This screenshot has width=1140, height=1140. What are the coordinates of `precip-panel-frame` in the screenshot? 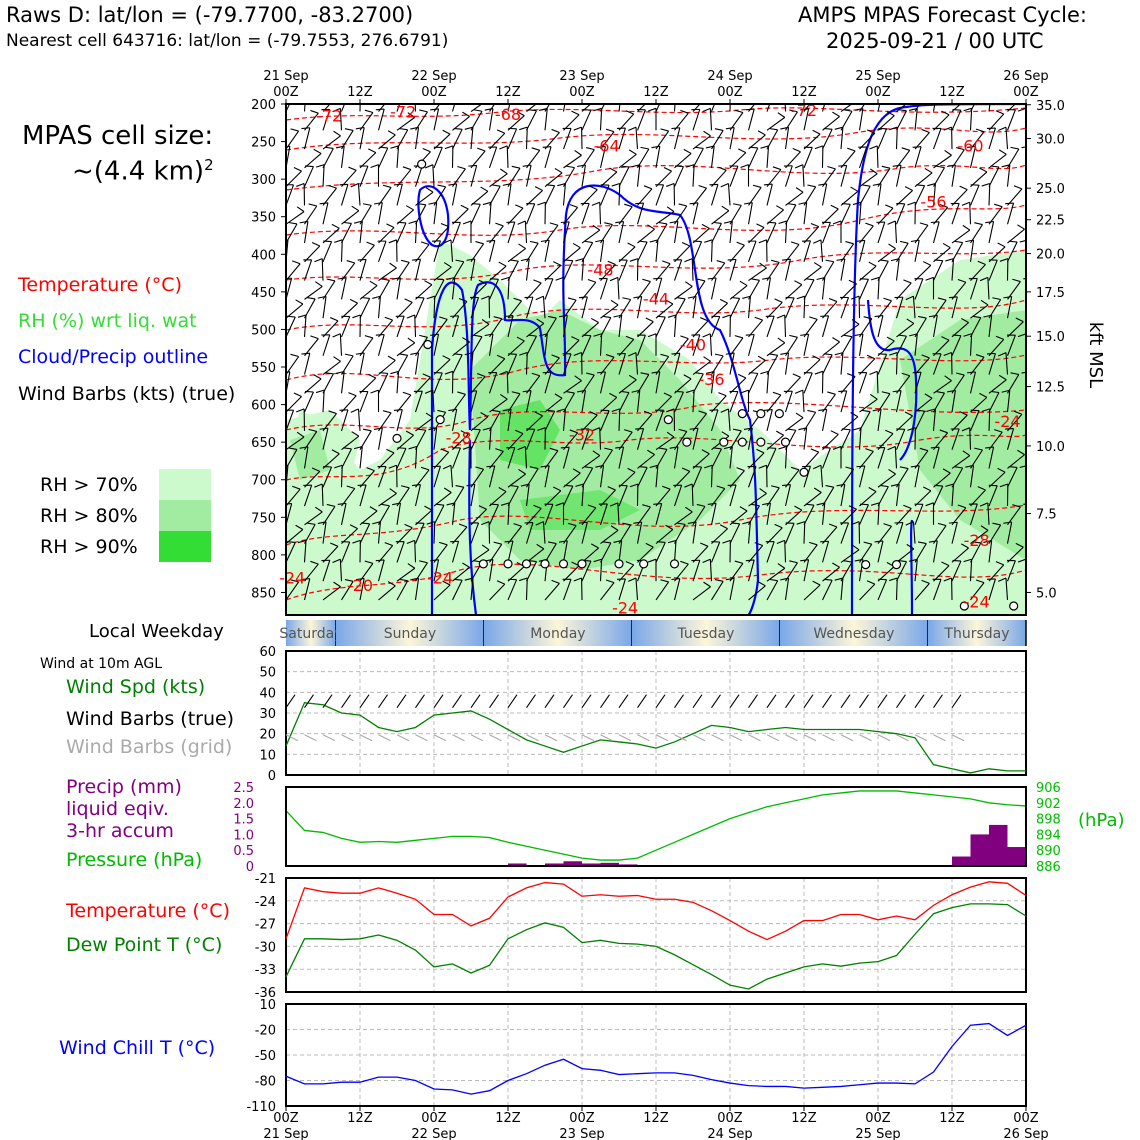 It's located at (656, 826).